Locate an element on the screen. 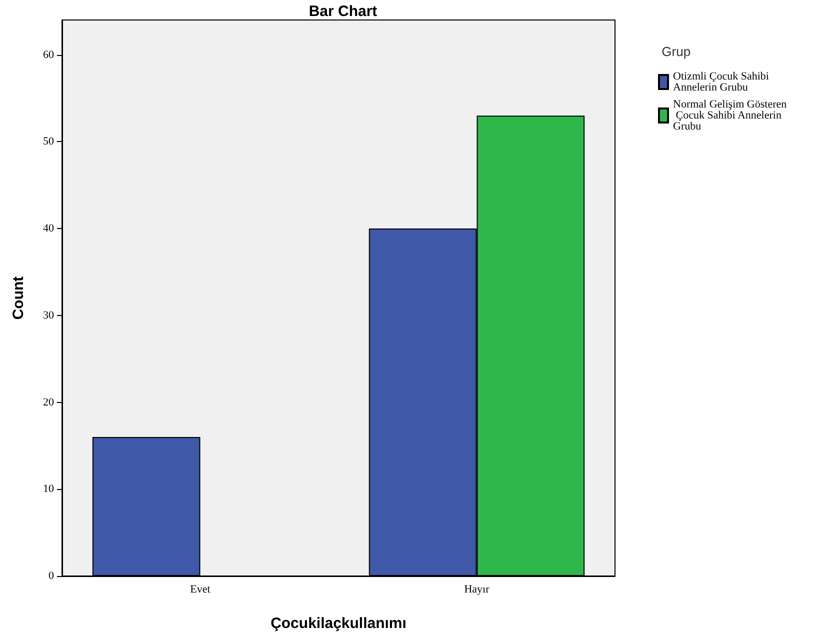 The width and height of the screenshot is (816, 642). x-tick-label: Hayır is located at coordinates (477, 590).